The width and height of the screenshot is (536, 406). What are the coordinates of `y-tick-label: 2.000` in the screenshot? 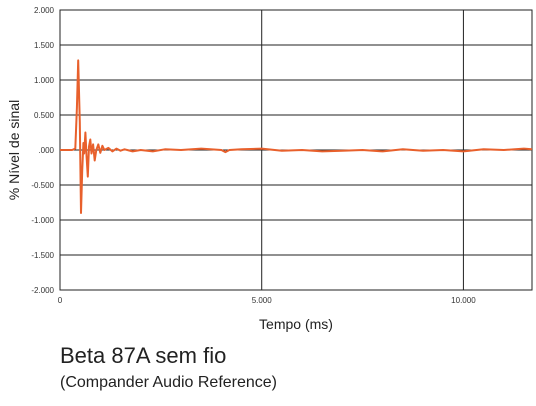 It's located at (44, 10).